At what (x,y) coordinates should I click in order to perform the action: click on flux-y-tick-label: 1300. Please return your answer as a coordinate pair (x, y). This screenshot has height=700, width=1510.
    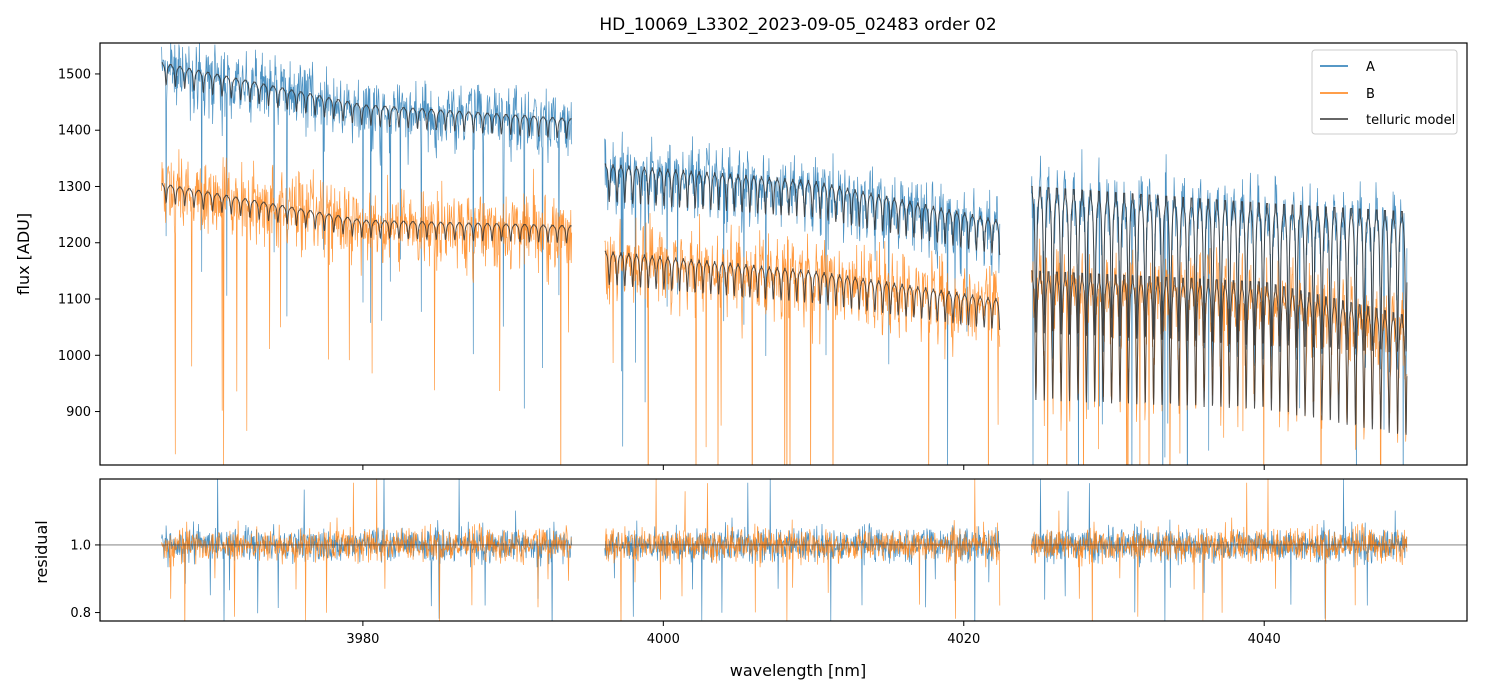
    Looking at the image, I should click on (74, 187).